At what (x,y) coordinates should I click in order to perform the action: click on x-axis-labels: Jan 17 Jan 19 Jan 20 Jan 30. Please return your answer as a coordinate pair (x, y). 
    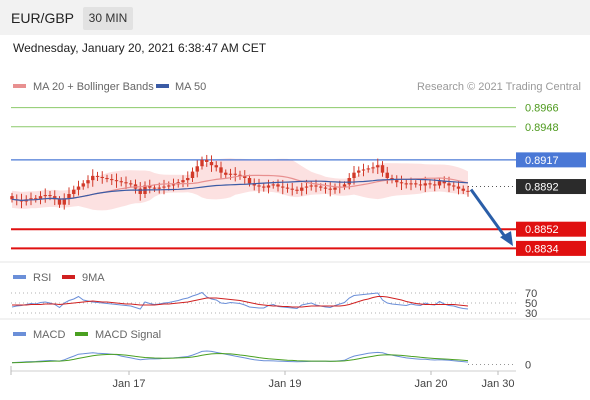
    Looking at the image, I should click on (262, 378).